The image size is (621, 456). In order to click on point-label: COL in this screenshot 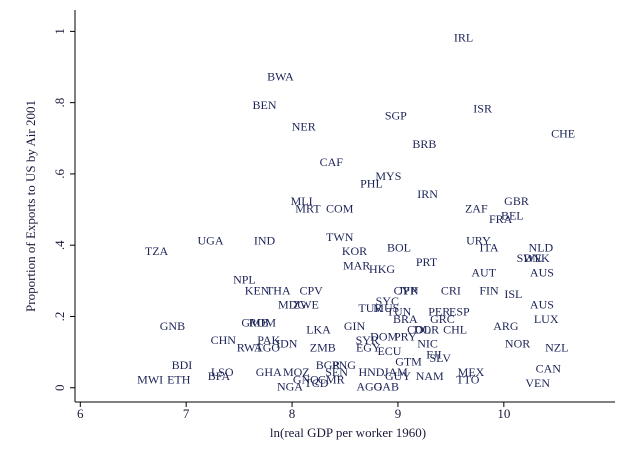, I will do `click(419, 329)`.